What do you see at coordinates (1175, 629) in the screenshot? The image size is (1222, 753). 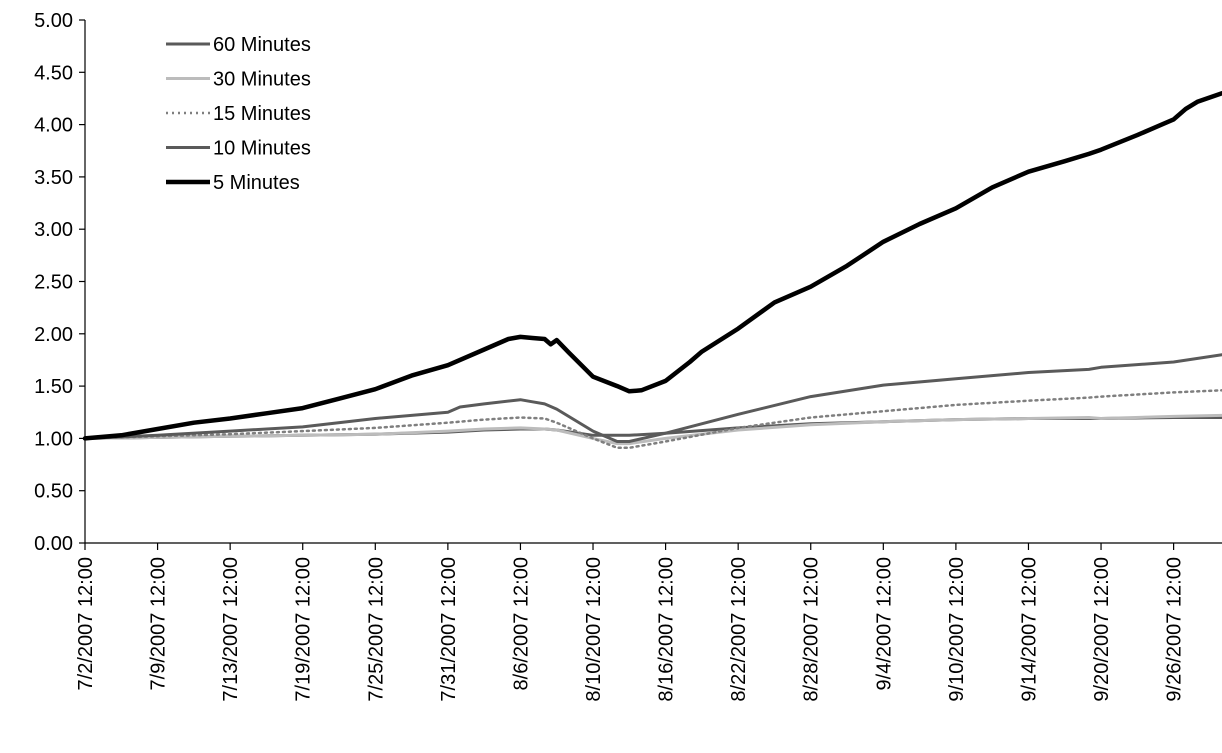 I see `x-tick-label: 9/26/2007 12:00` at bounding box center [1175, 629].